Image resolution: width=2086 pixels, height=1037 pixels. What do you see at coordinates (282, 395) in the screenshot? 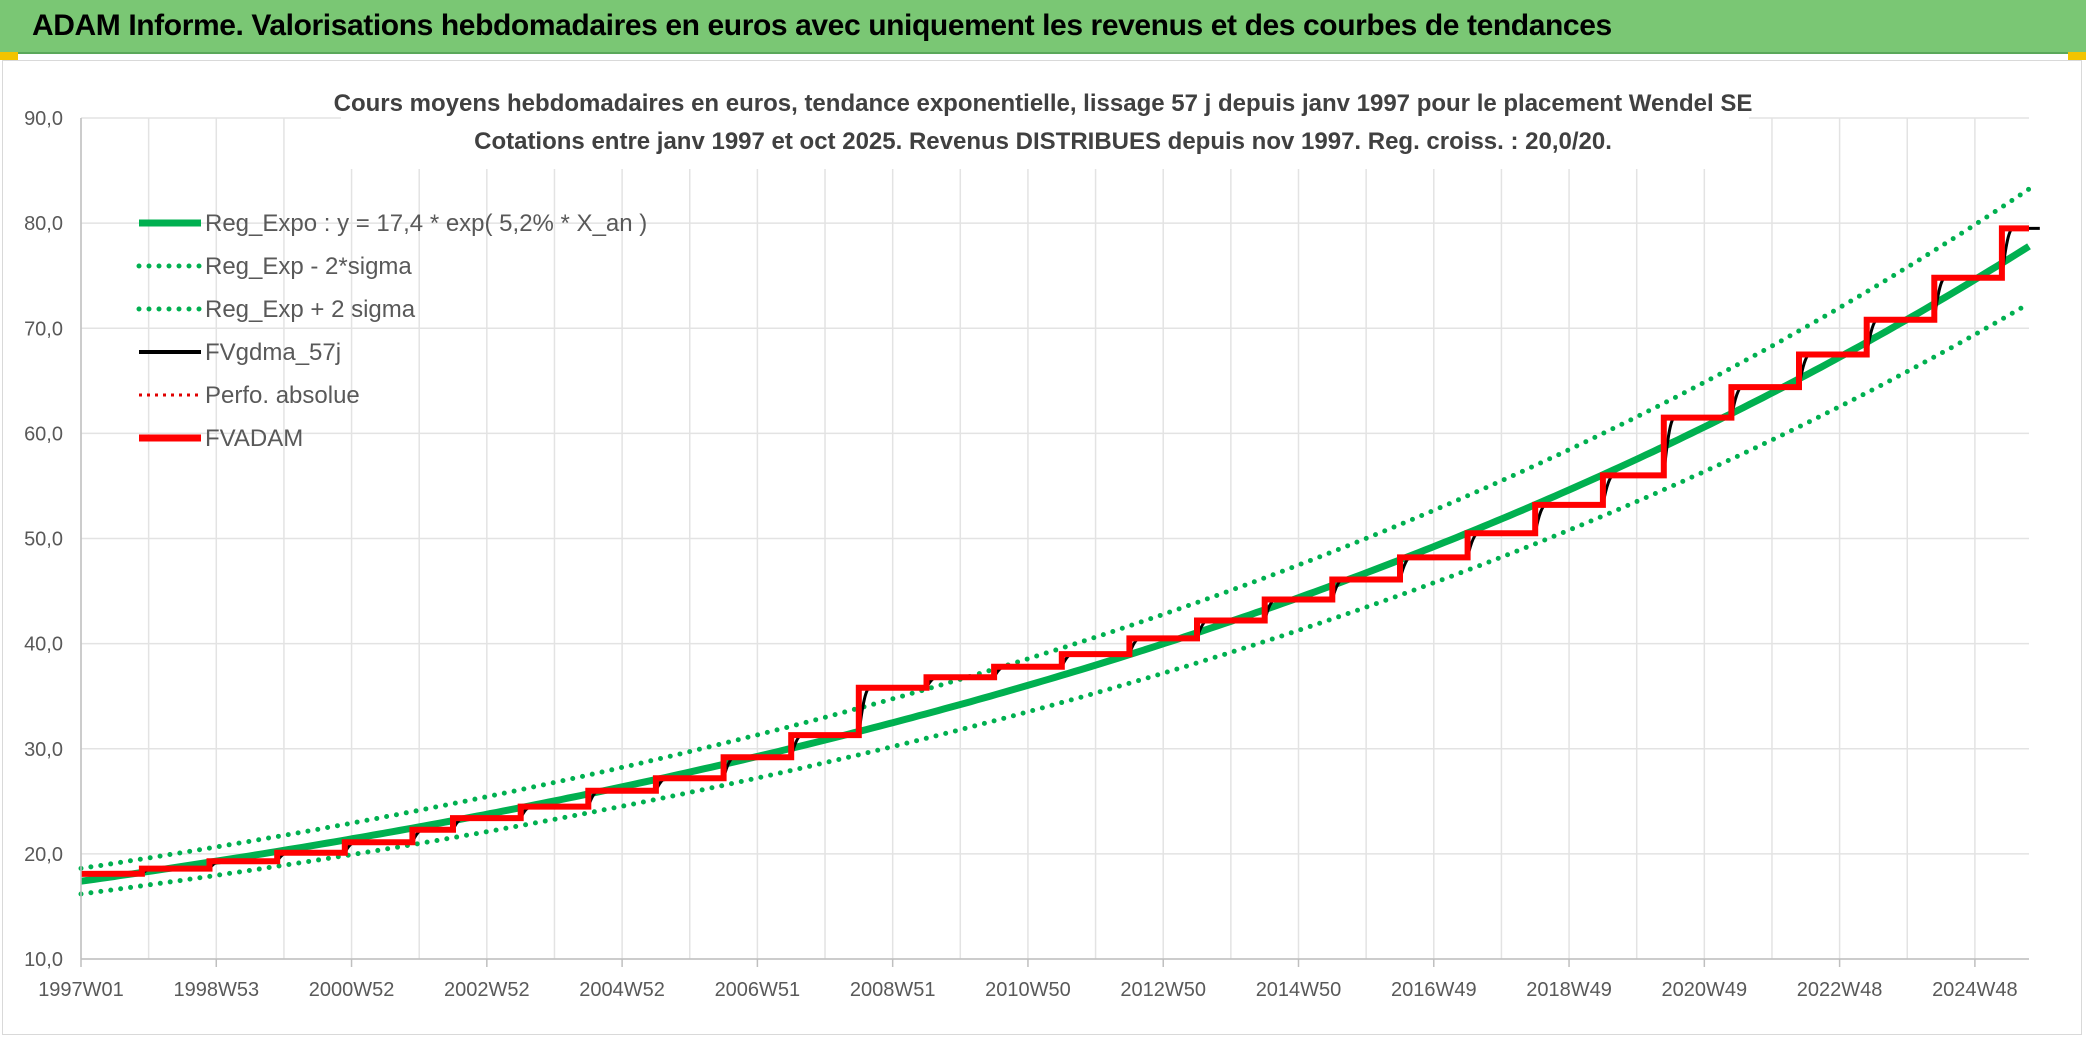
I see `legend-label: Perfo. absolue` at bounding box center [282, 395].